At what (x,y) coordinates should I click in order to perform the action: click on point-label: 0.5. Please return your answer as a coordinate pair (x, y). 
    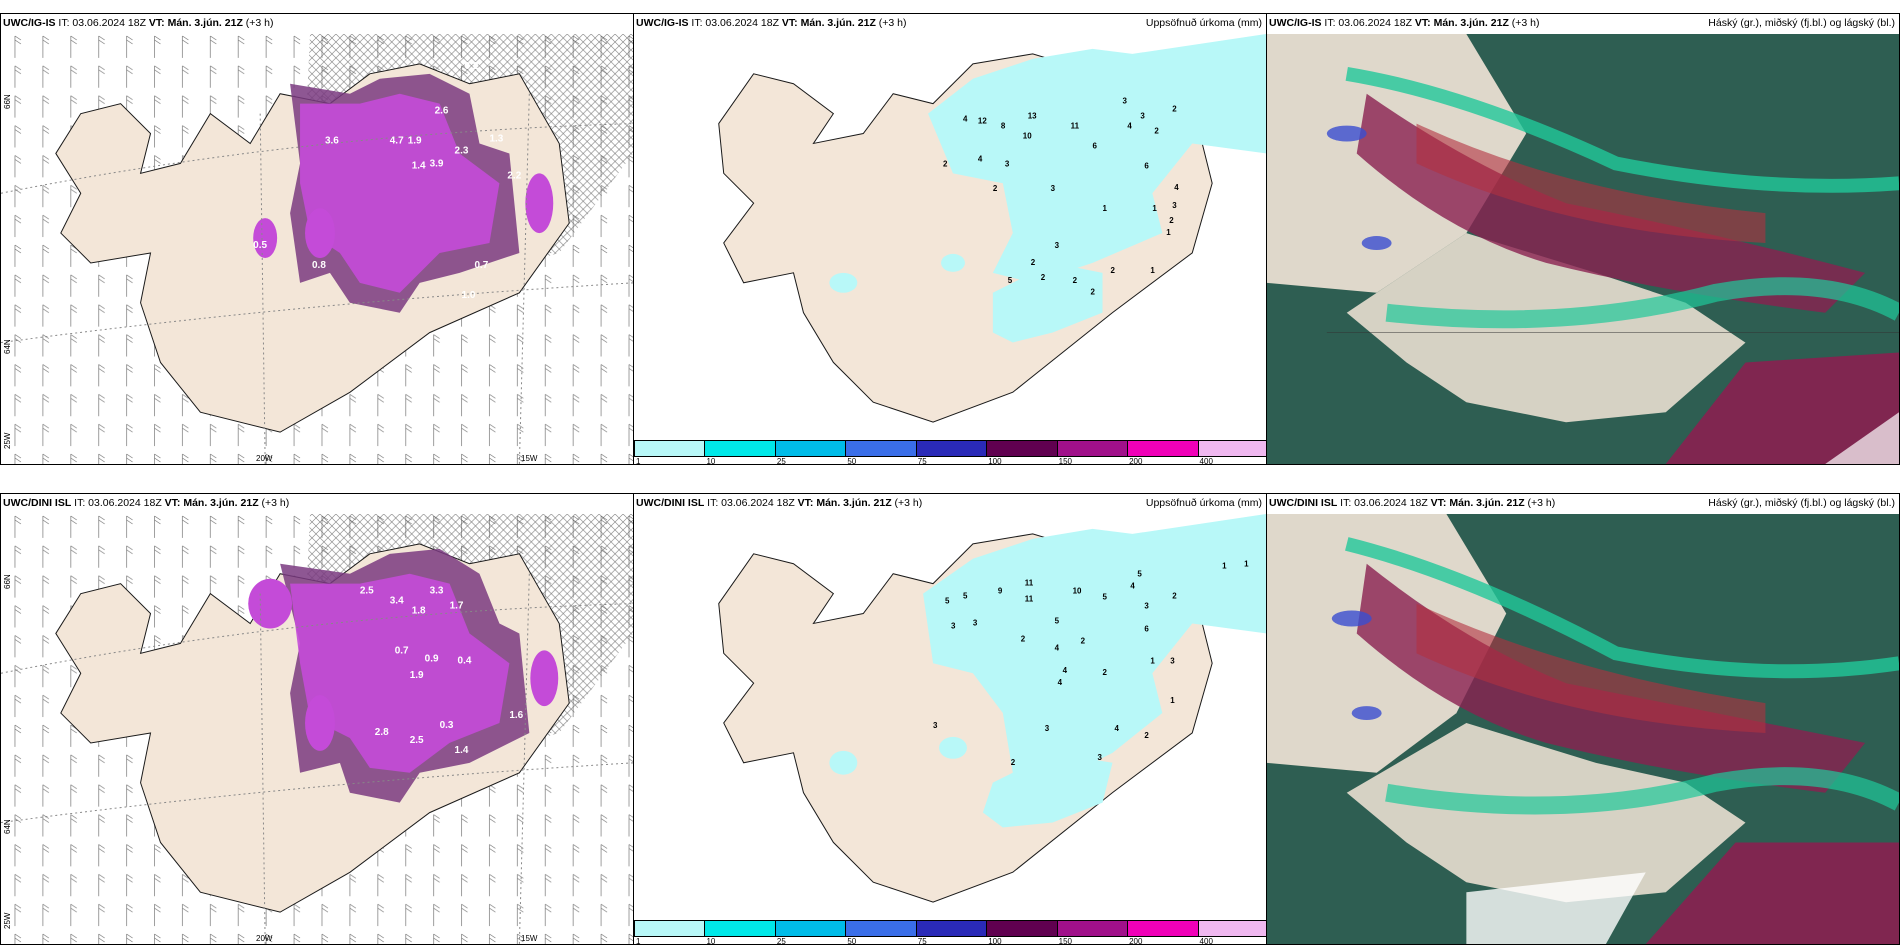
    Looking at the image, I should click on (260, 245).